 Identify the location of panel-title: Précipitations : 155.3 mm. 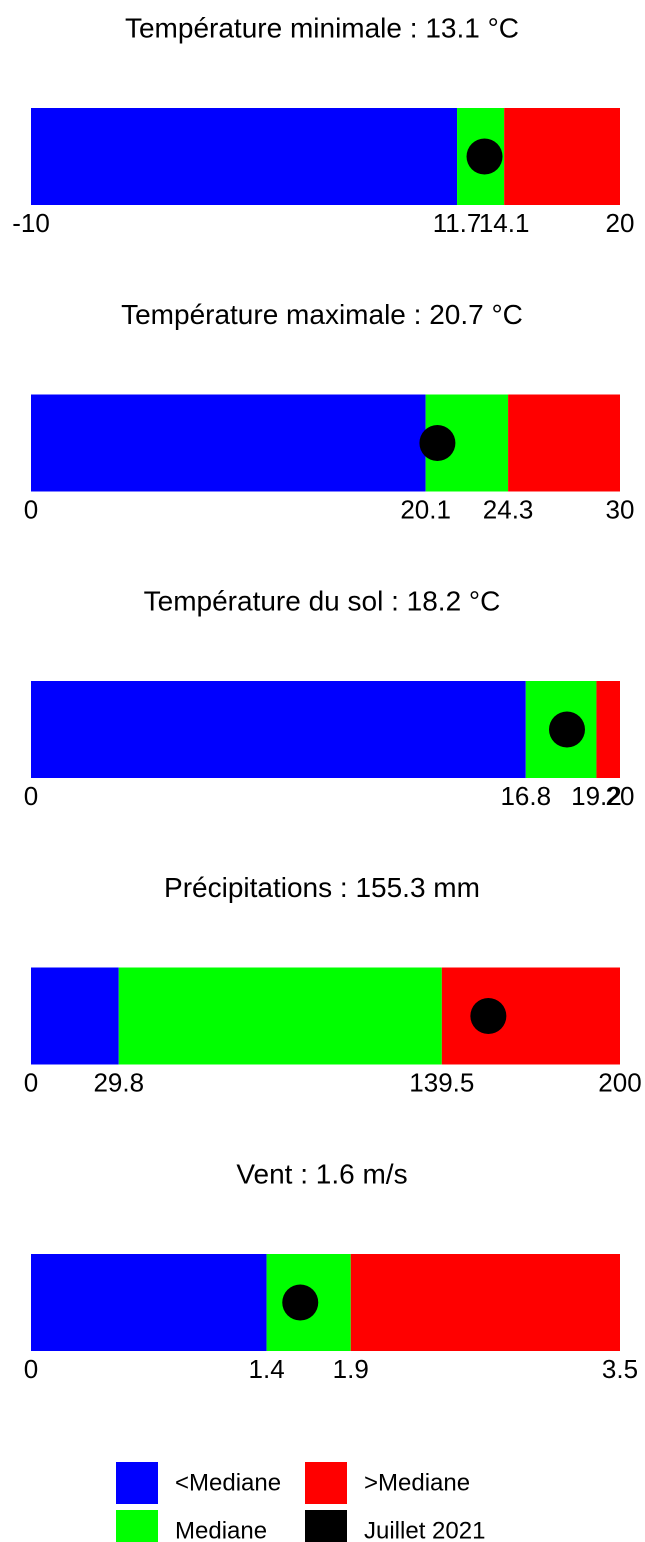
(322, 887).